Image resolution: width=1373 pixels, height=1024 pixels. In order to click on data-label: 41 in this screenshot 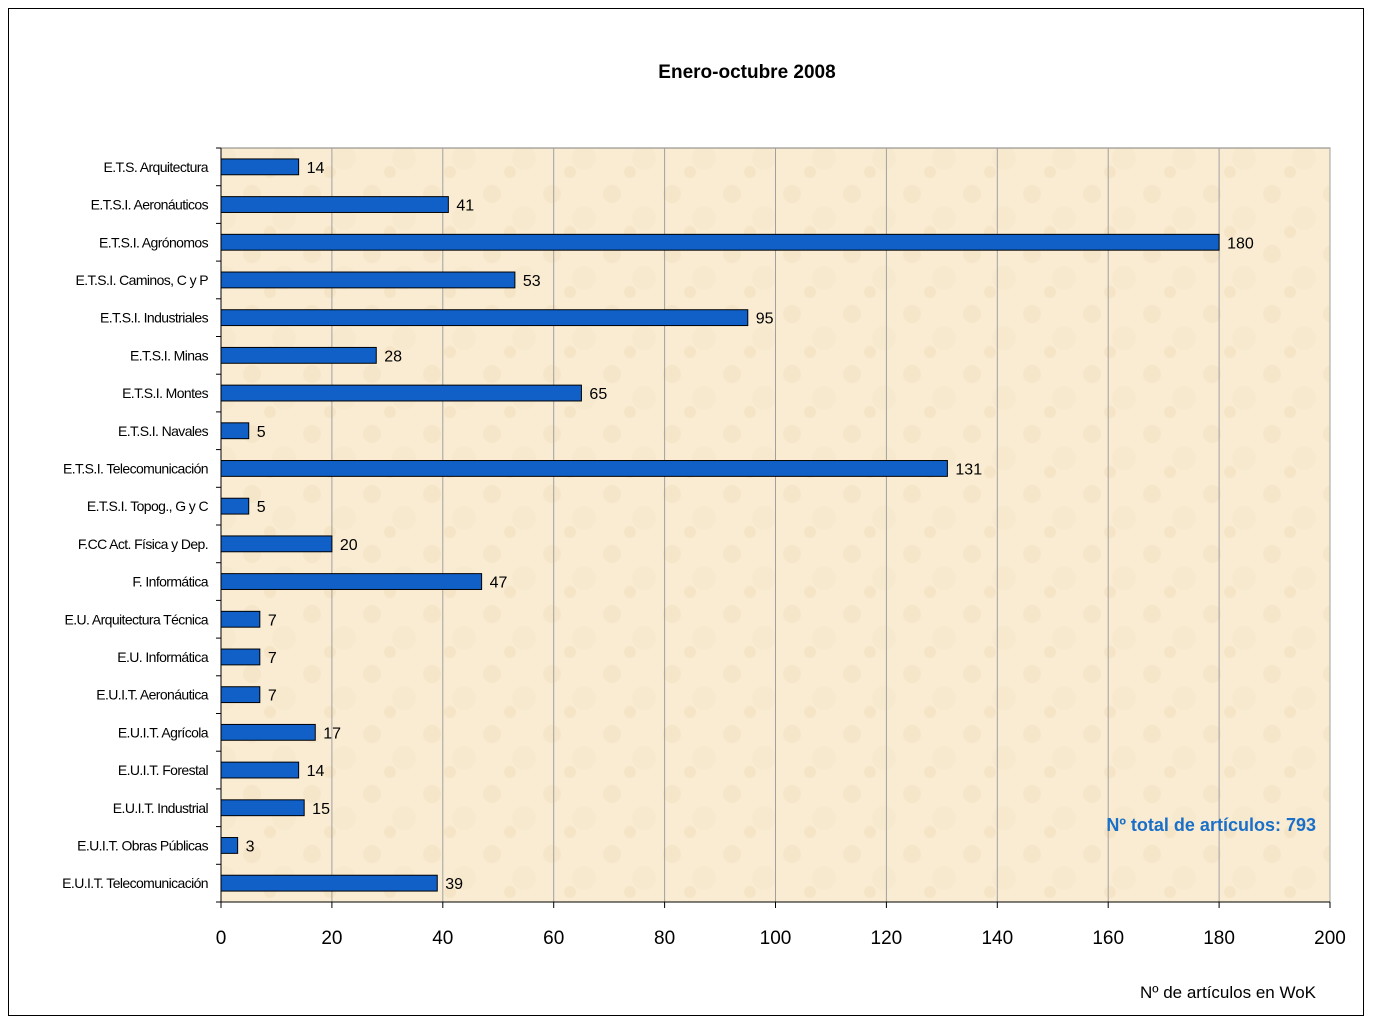, I will do `click(465, 206)`.